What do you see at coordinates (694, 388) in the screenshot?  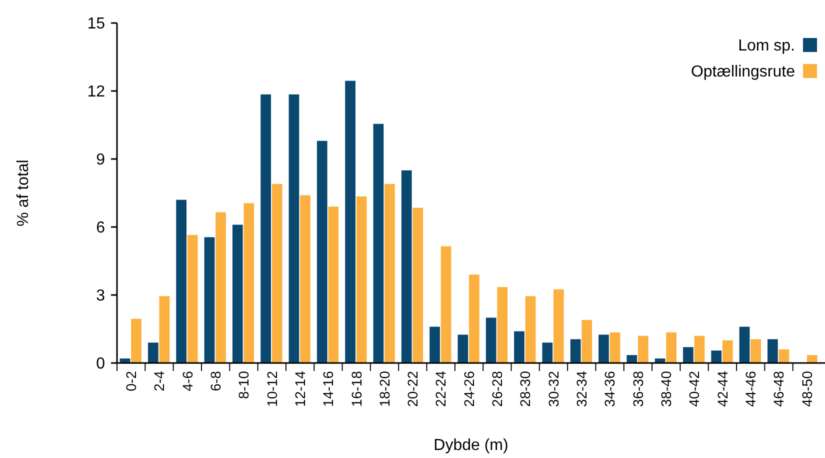 I see `x-tick-label: 40-42` at bounding box center [694, 388].